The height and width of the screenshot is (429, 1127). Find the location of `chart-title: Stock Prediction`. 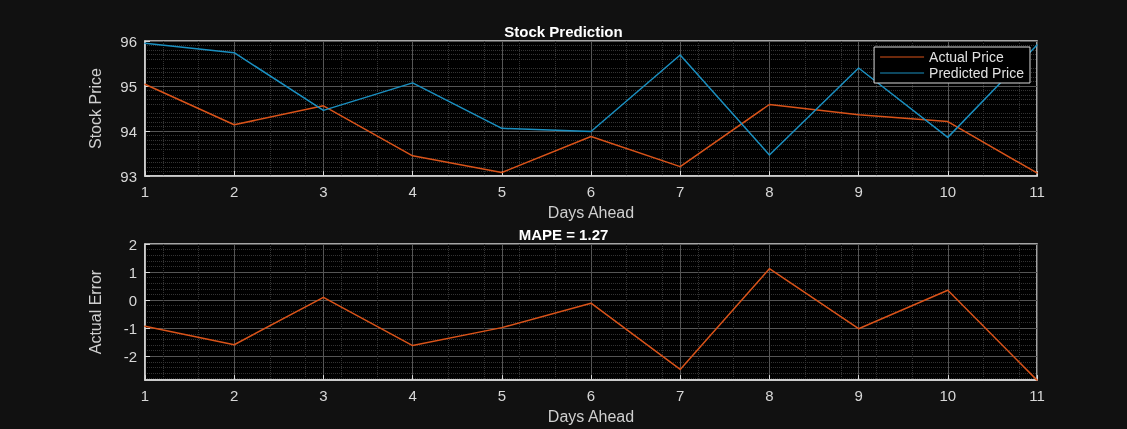

chart-title: Stock Prediction is located at coordinates (563, 31).